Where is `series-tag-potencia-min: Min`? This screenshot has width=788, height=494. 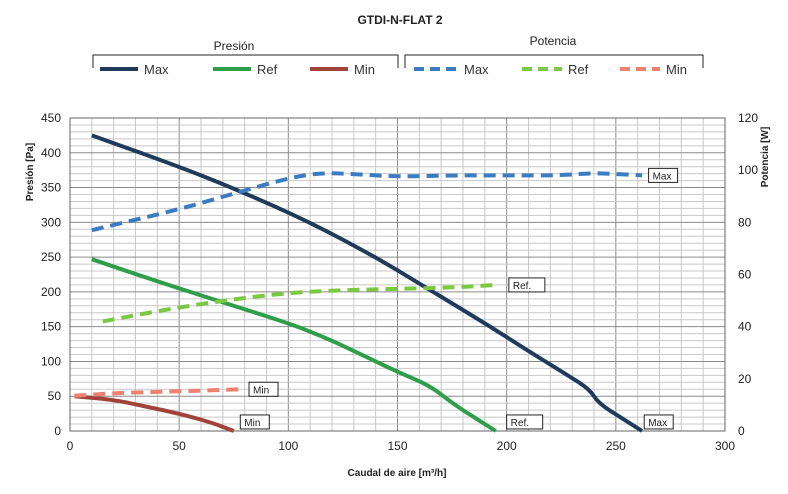 series-tag-potencia-min: Min is located at coordinates (261, 390).